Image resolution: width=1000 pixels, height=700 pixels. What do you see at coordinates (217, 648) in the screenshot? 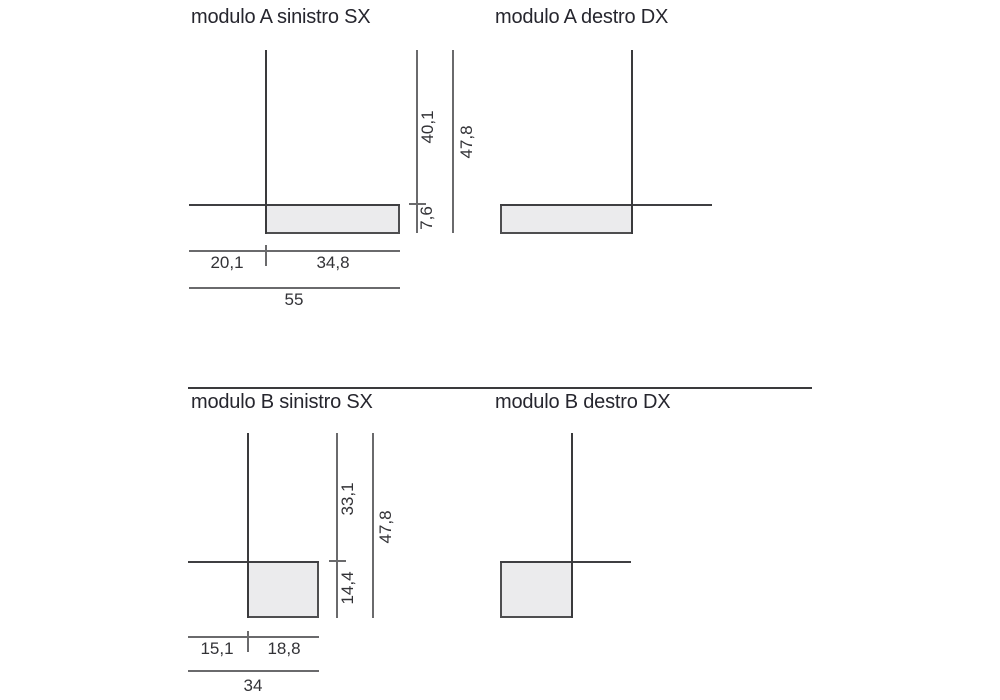
I see `dimension-label-left-overhang: 15,1` at bounding box center [217, 648].